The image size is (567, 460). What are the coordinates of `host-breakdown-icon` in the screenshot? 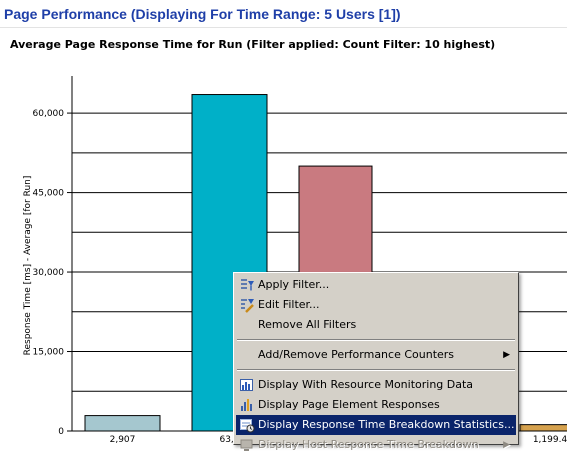 It's located at (247, 445).